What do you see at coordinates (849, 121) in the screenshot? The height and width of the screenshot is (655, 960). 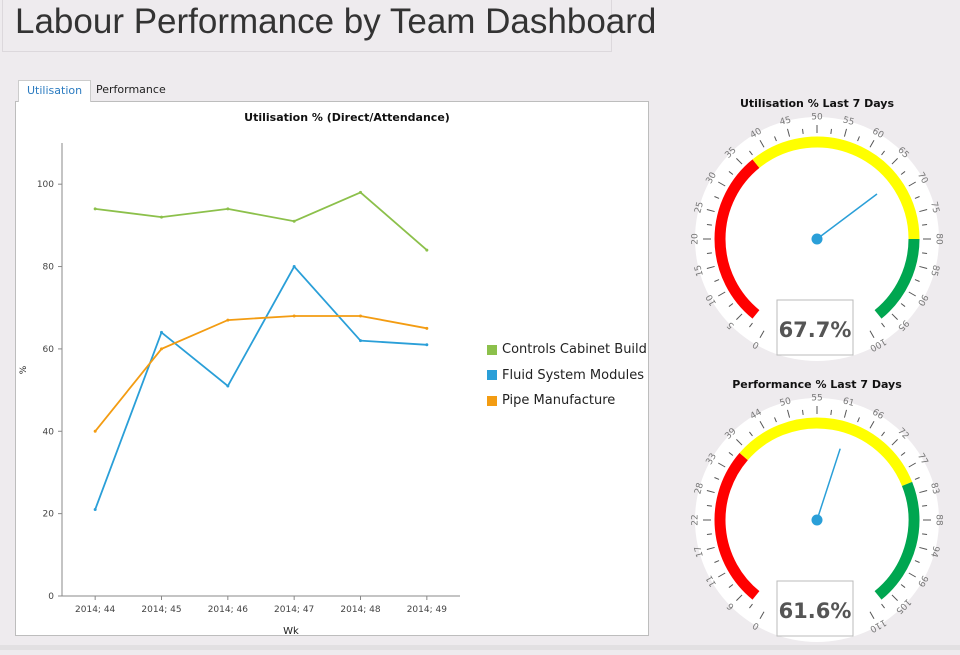 I see `gauge-scale-label: 55` at bounding box center [849, 121].